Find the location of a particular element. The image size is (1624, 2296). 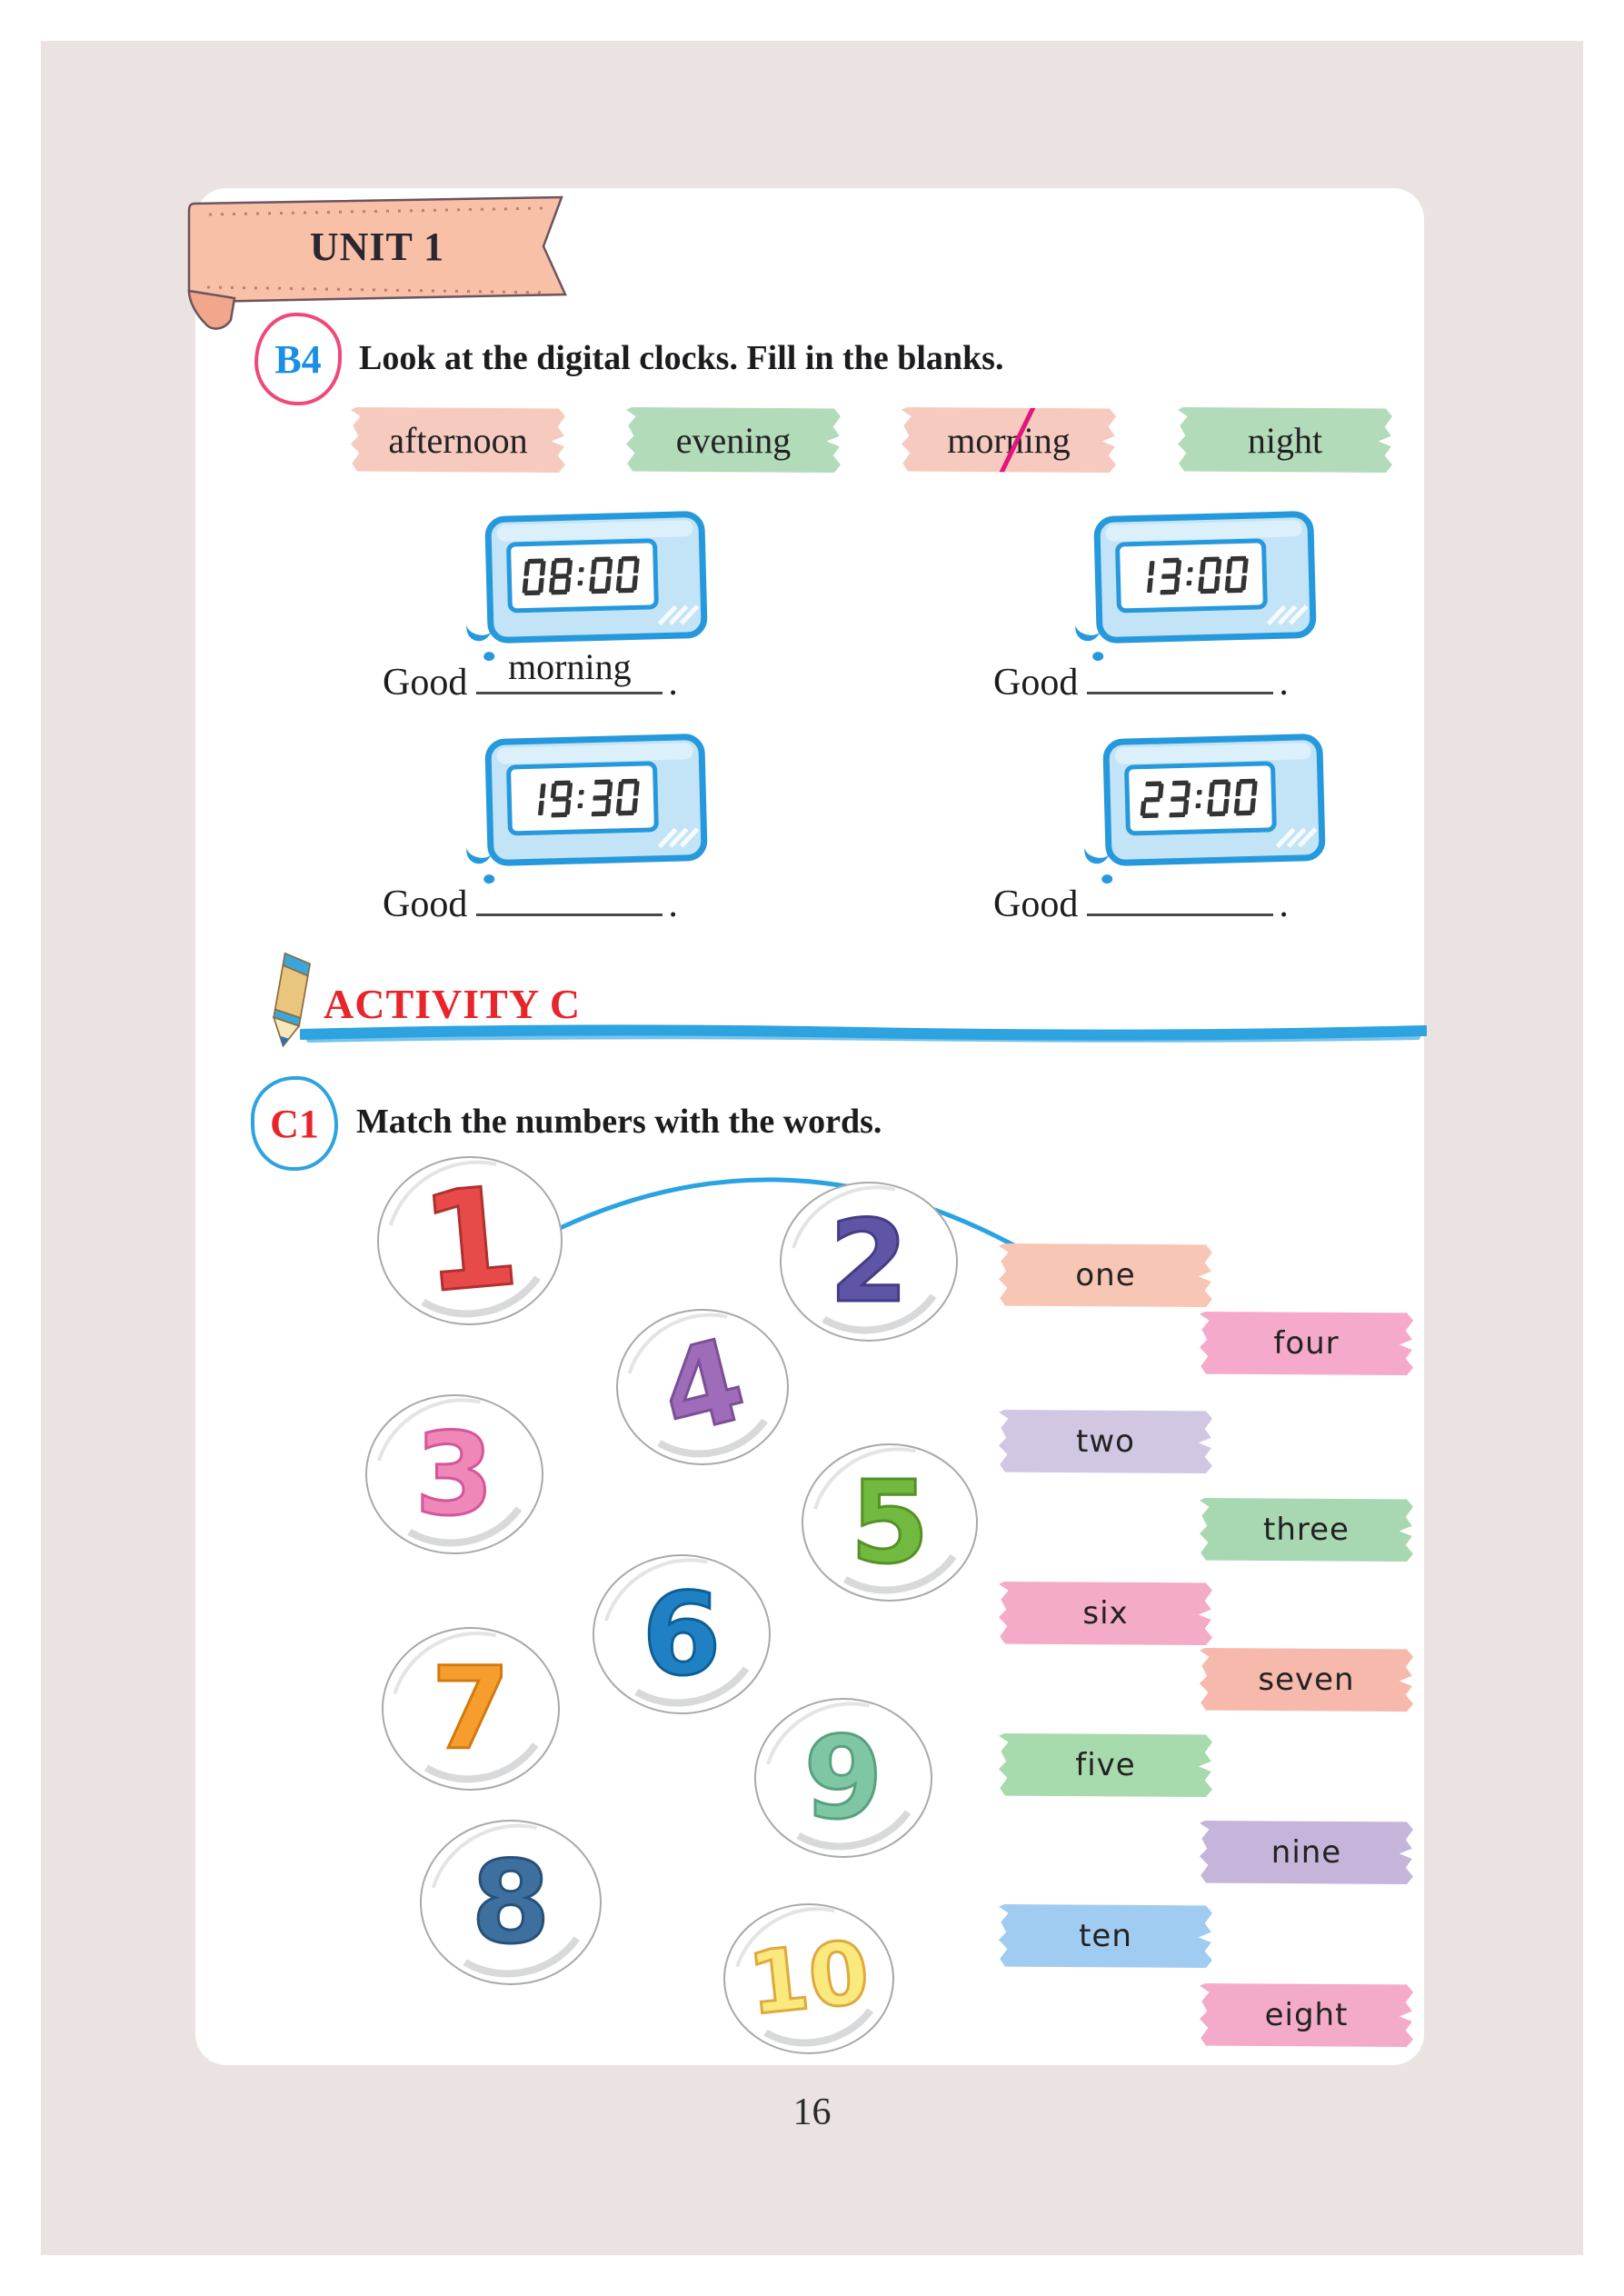

word-bank-label: night is located at coordinates (1285, 440).